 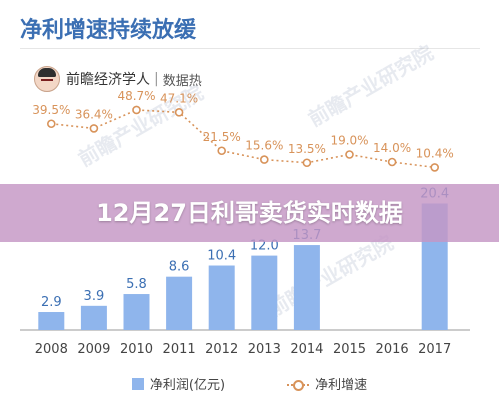 What do you see at coordinates (187, 385) in the screenshot?
I see `legend-label: 净利润(亿元)` at bounding box center [187, 385].